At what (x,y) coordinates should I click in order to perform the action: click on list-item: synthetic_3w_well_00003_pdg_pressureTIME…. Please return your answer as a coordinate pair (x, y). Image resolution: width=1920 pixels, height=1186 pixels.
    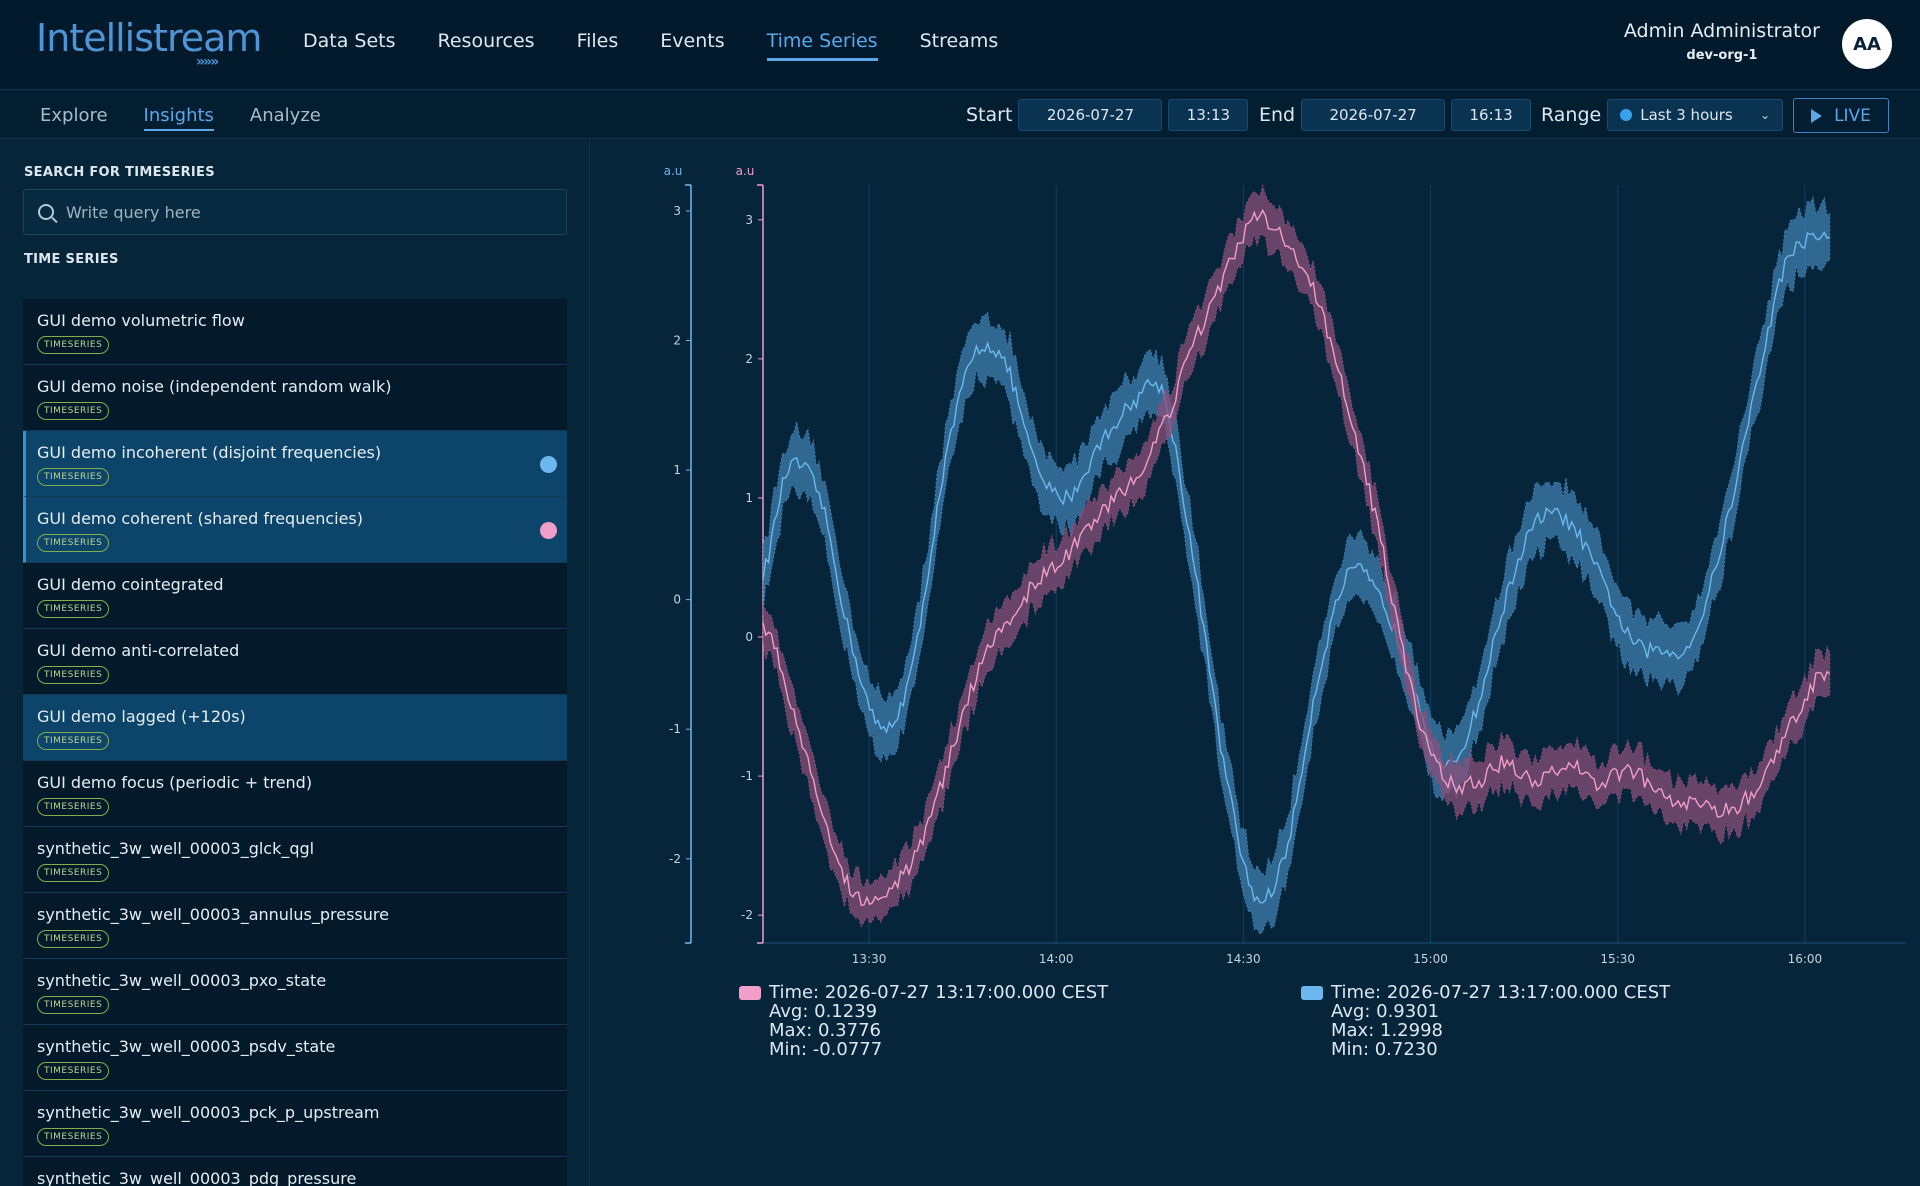
    Looking at the image, I should click on (295, 1171).